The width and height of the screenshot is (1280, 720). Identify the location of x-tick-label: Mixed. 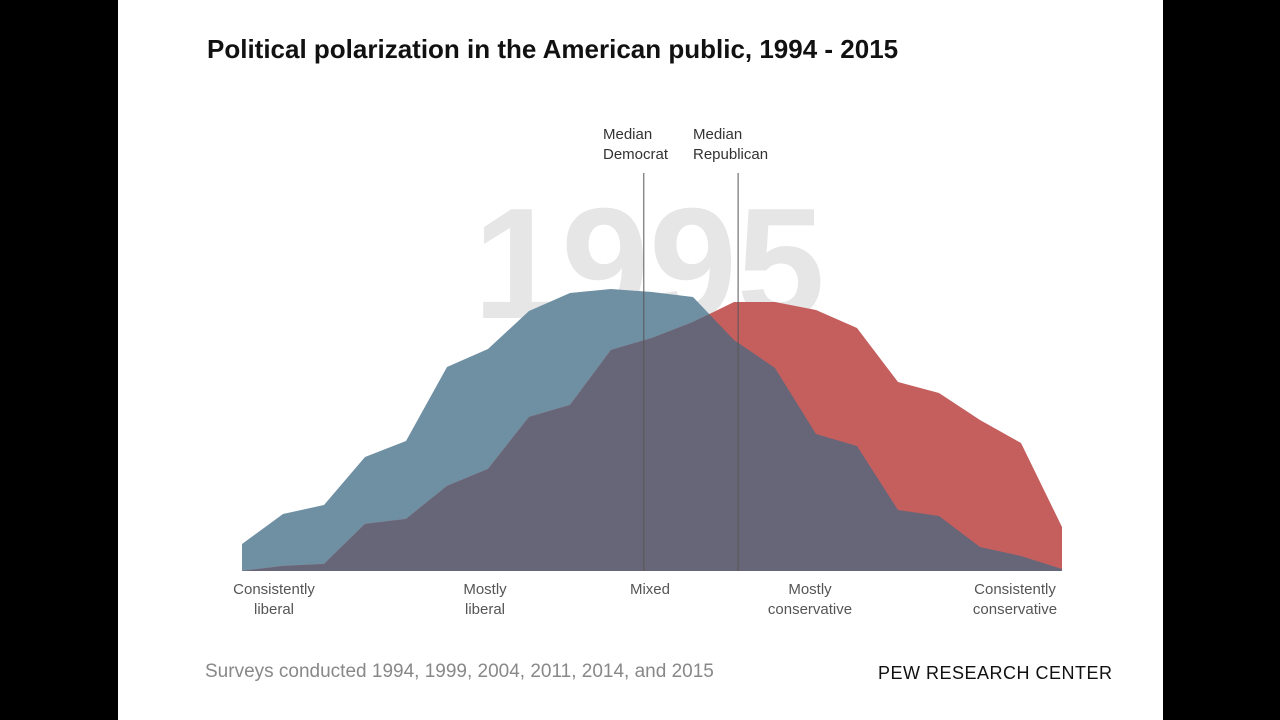
(650, 589).